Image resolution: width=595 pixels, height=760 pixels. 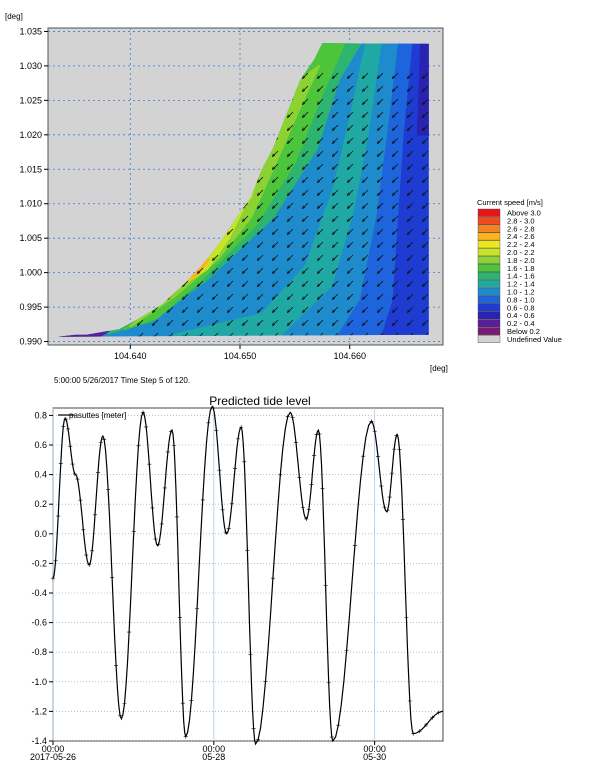 What do you see at coordinates (30, 238) in the screenshot?
I see `top-y-tick-label: 1.005` at bounding box center [30, 238].